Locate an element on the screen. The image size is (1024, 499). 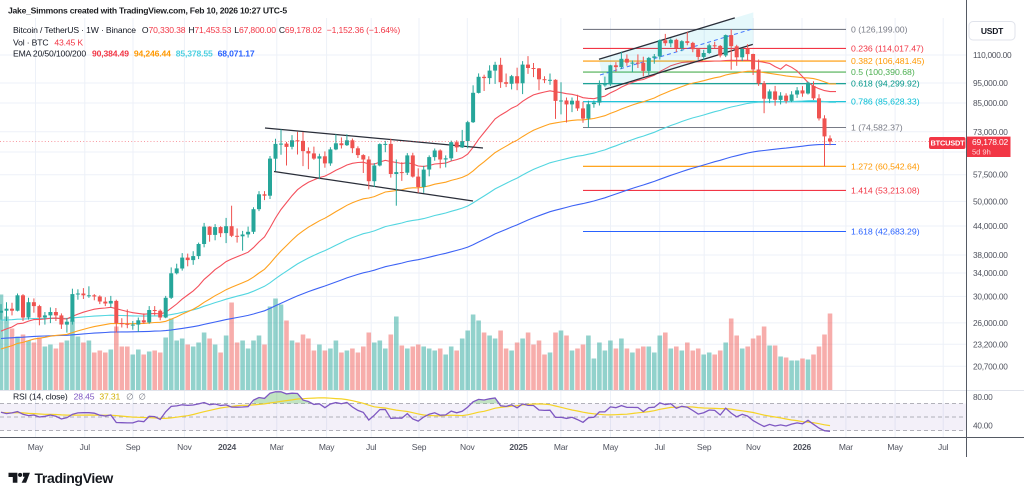
svg-text: 30,000.00 is located at coordinates (990, 296).